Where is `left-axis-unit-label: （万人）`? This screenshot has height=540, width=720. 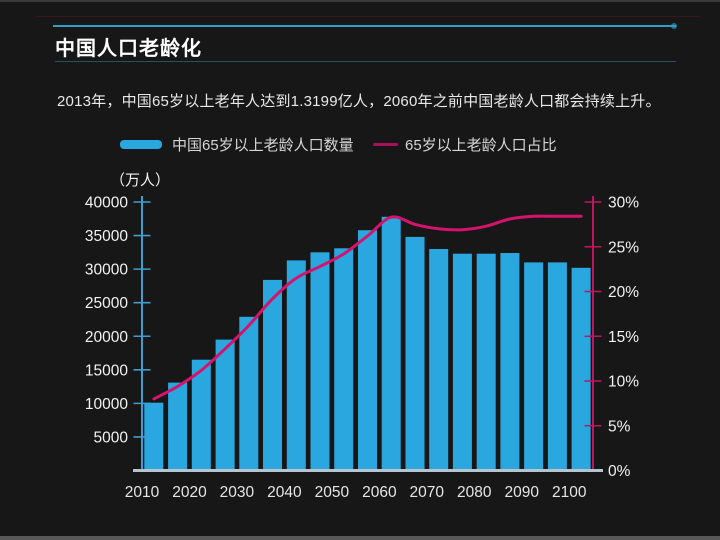 left-axis-unit-label: （万人） is located at coordinates (140, 180).